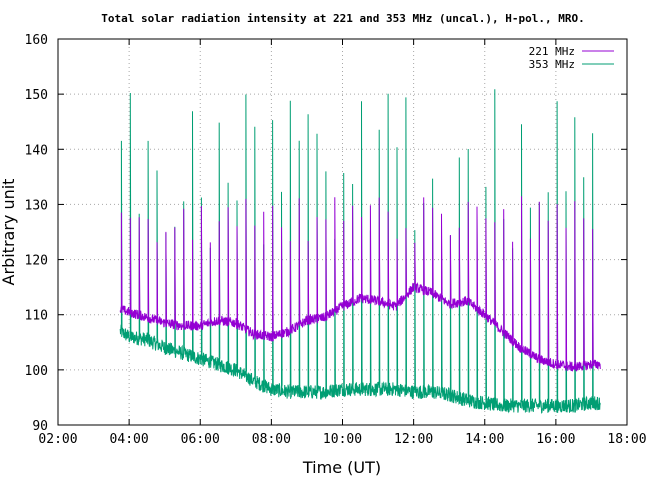 The height and width of the screenshot is (485, 650). I want to click on y-tick-label: 90, so click(40, 426).